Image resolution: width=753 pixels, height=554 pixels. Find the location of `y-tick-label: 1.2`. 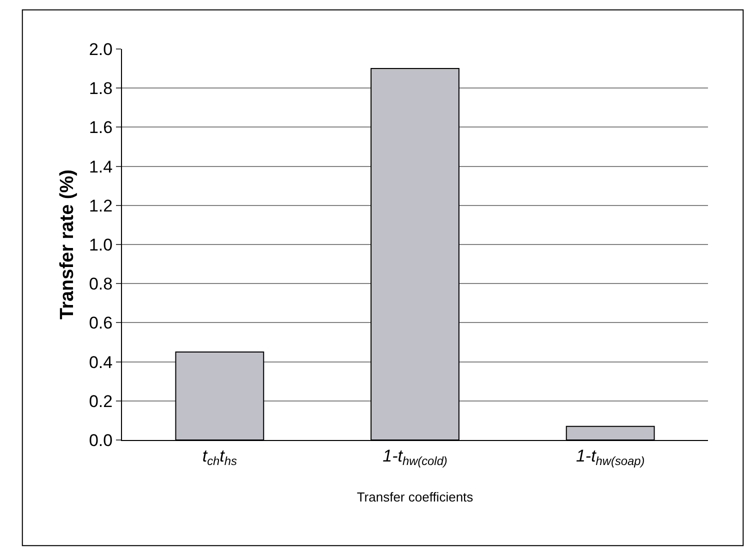

y-tick-label: 1.2 is located at coordinates (100, 206).